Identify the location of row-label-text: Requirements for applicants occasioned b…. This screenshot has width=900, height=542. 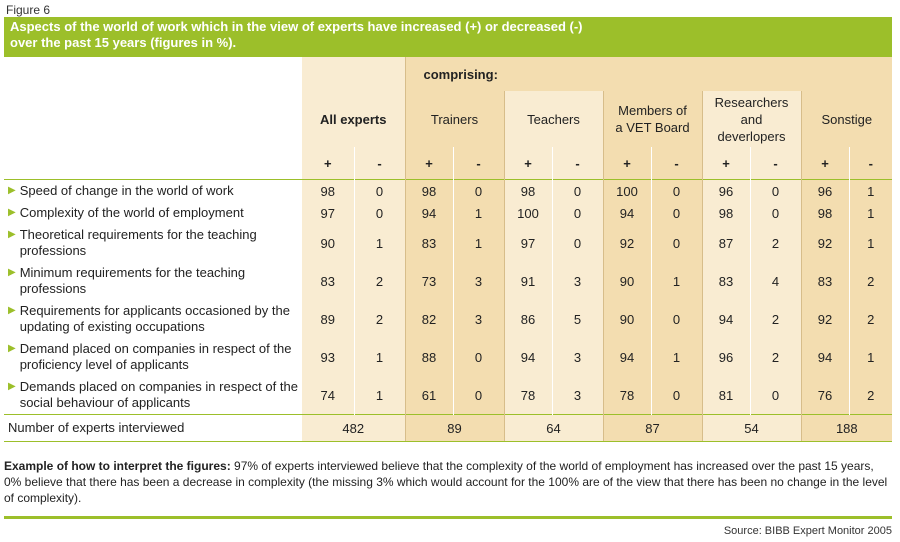
(154, 318).